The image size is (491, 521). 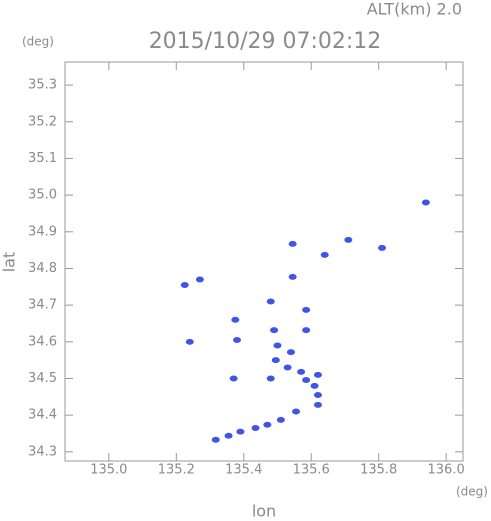 I want to click on chart-title: 2015/10/29 07:02:12, so click(x=265, y=41).